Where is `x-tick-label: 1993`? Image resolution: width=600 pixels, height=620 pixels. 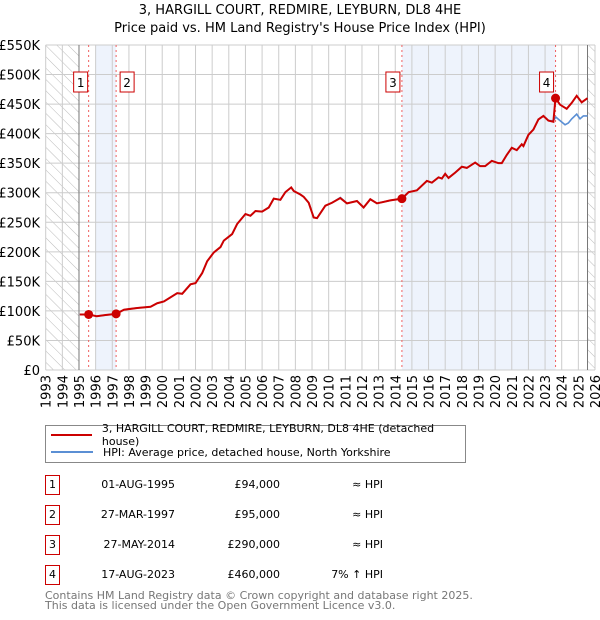 x-tick-label: 1993 is located at coordinates (47, 391).